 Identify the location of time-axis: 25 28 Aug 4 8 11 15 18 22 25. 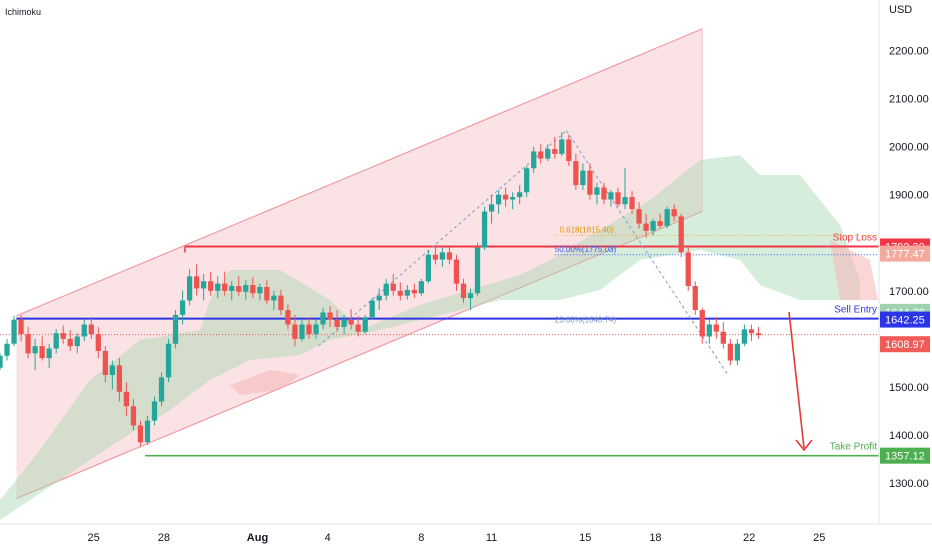
(466, 533).